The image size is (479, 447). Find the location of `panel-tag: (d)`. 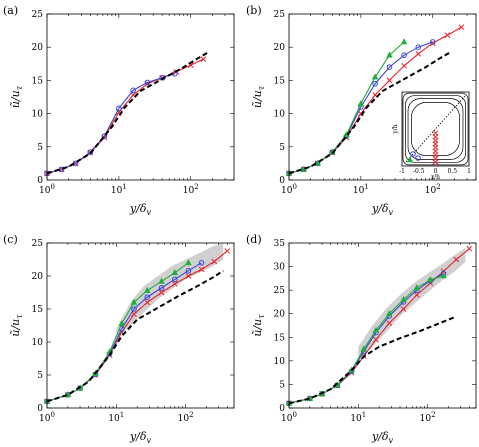

panel-tag: (d) is located at coordinates (254, 239).